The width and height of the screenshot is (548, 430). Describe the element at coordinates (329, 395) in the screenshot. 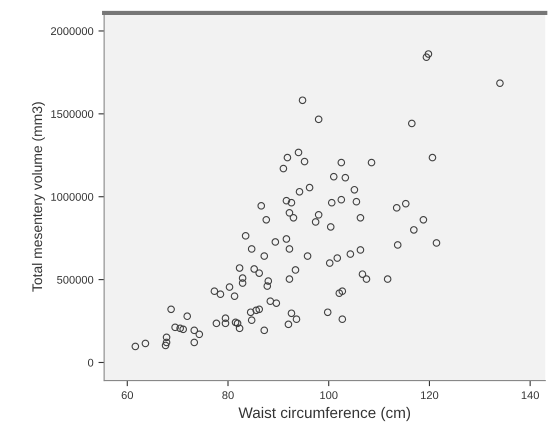

I see `x-tick-label: 100` at that location.